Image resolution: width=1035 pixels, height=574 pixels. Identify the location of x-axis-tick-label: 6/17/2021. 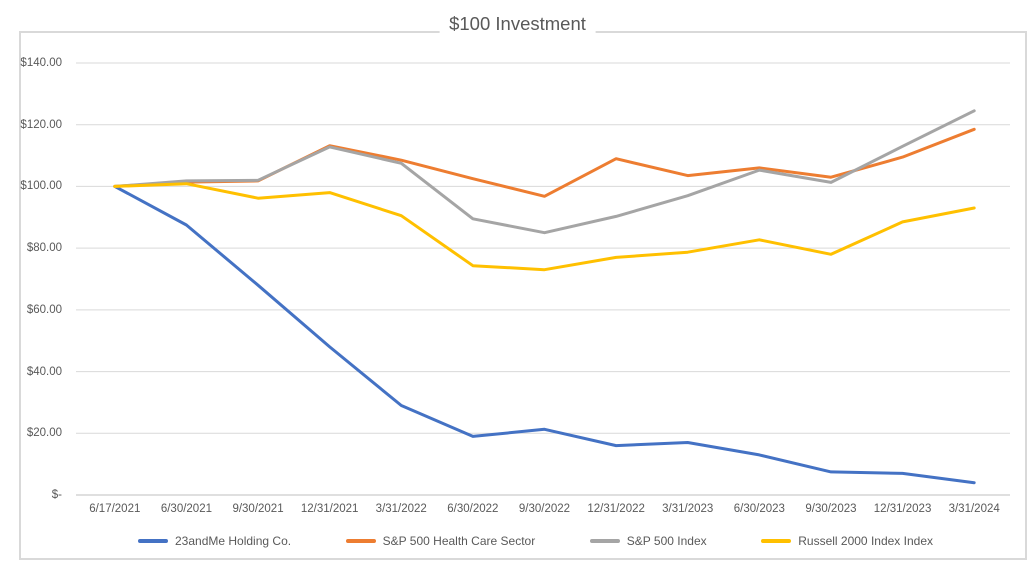
(115, 509).